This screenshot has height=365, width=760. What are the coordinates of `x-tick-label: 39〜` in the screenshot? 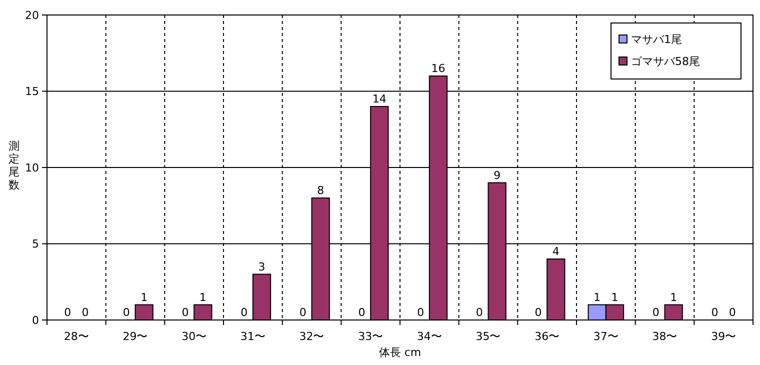 It's located at (723, 336).